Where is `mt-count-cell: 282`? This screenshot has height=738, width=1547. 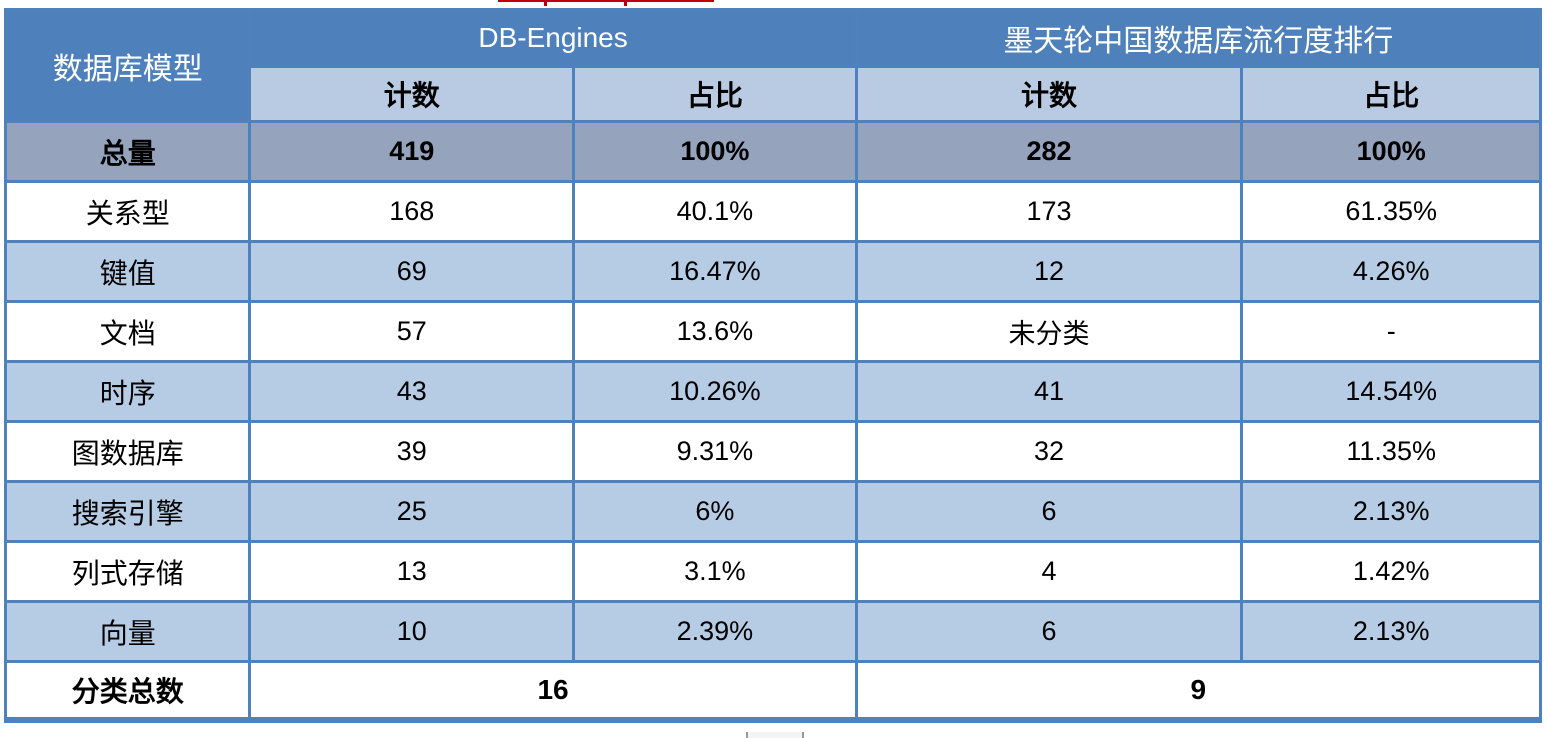
mt-count-cell: 282 is located at coordinates (1049, 151).